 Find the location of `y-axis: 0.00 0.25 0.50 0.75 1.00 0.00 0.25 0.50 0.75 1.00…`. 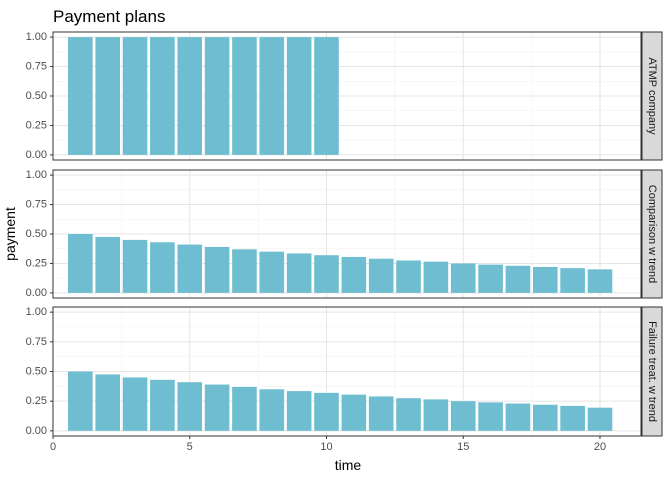

y-axis: 0.00 0.25 0.50 0.75 1.00 0.00 0.25 0.50 0.75 1.00… is located at coordinates (39, 234).